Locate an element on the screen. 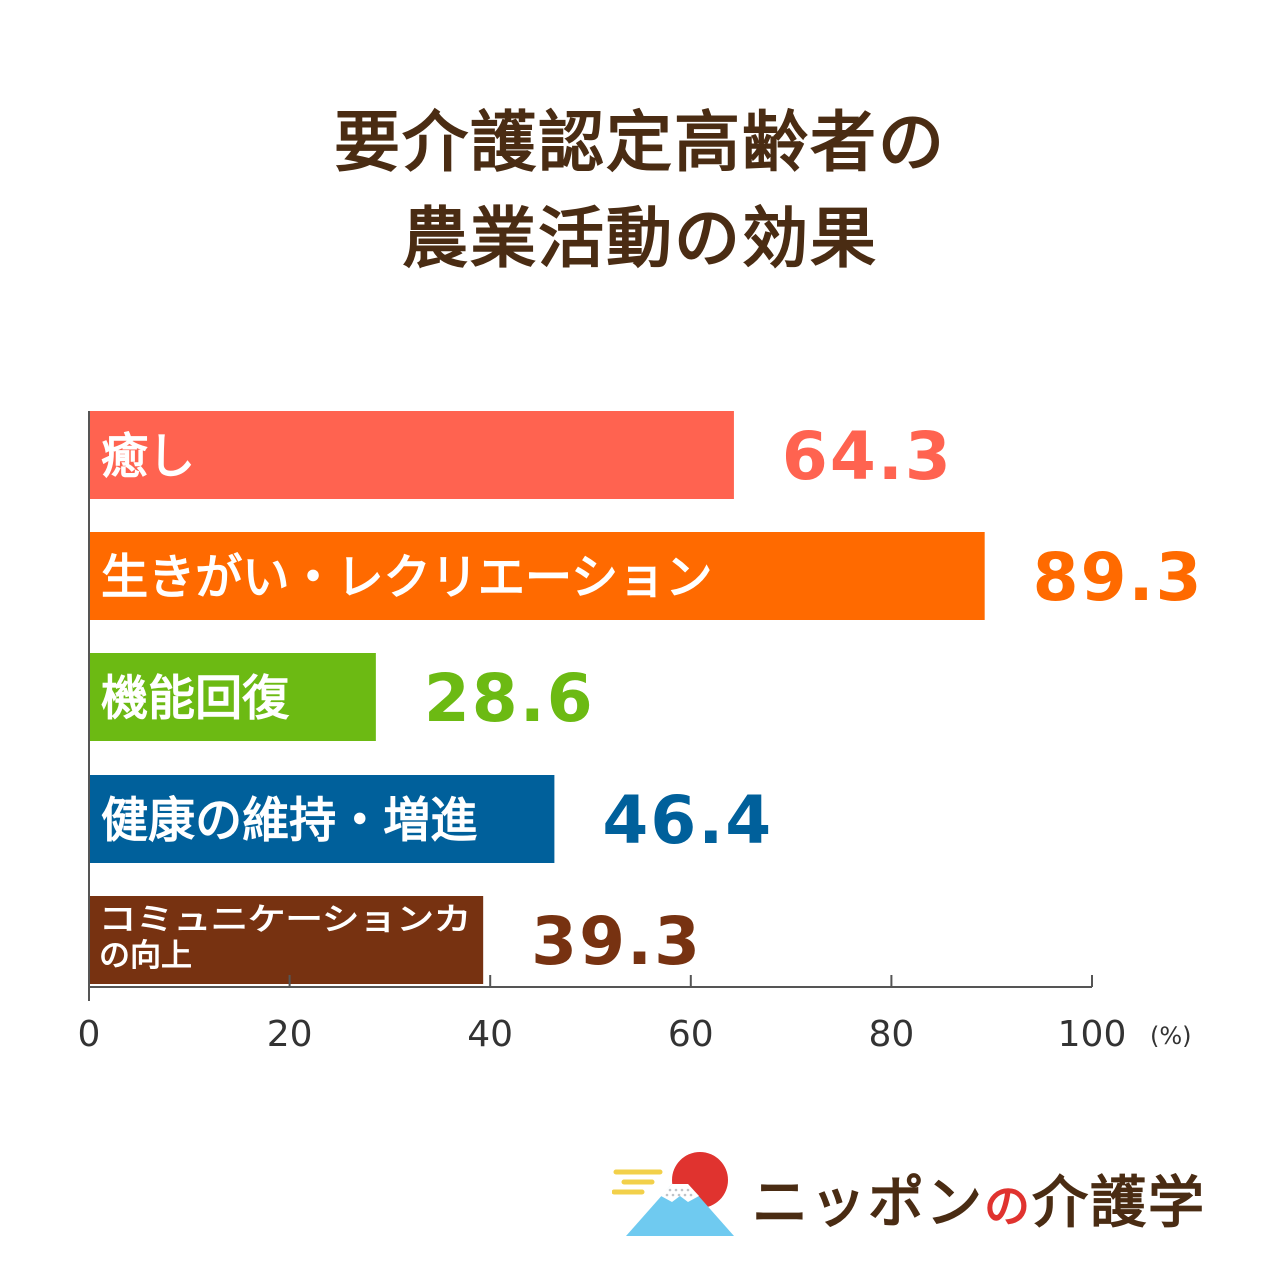 The width and height of the screenshot is (1280, 1280). mountain-icon is located at coordinates (680, 1210).